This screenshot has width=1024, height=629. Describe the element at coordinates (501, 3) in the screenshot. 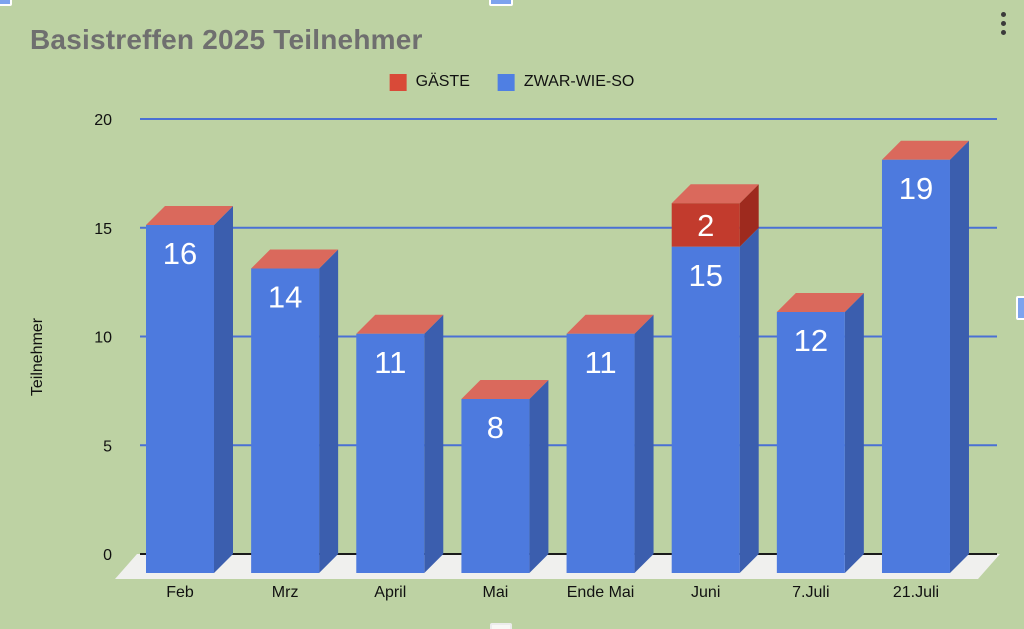

I see `resize-handle-top-center` at that location.